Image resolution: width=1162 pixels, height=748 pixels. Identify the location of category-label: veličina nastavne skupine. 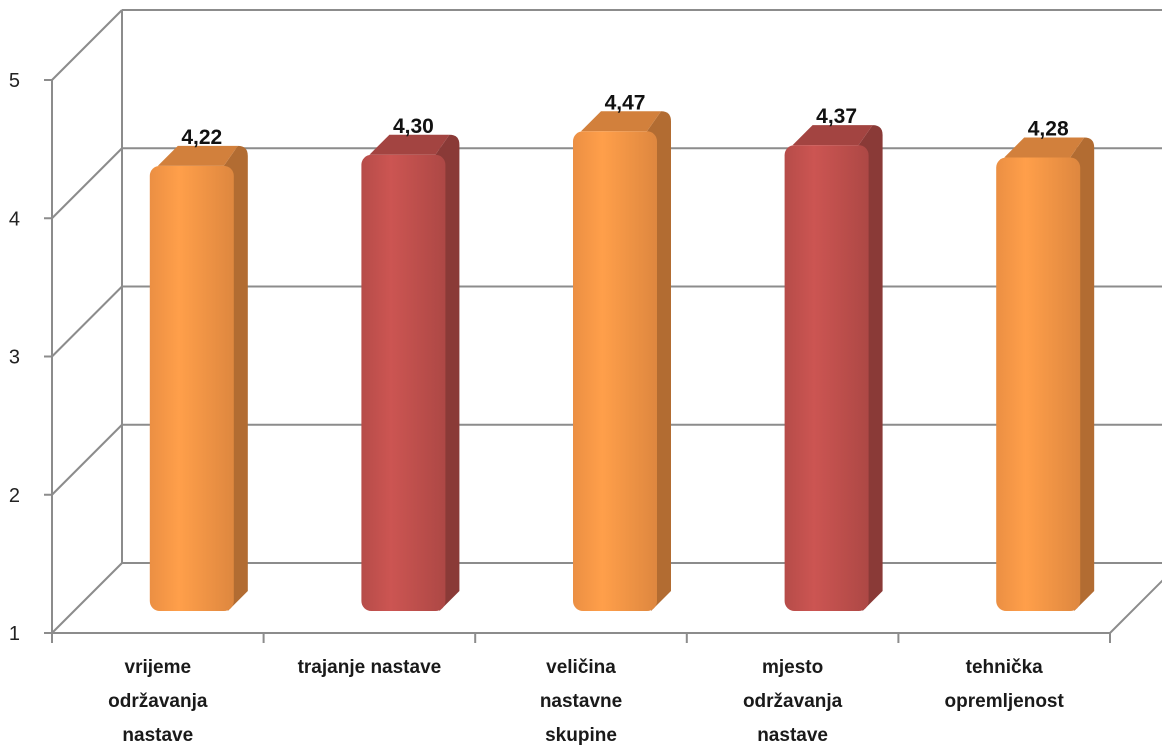
(581, 701).